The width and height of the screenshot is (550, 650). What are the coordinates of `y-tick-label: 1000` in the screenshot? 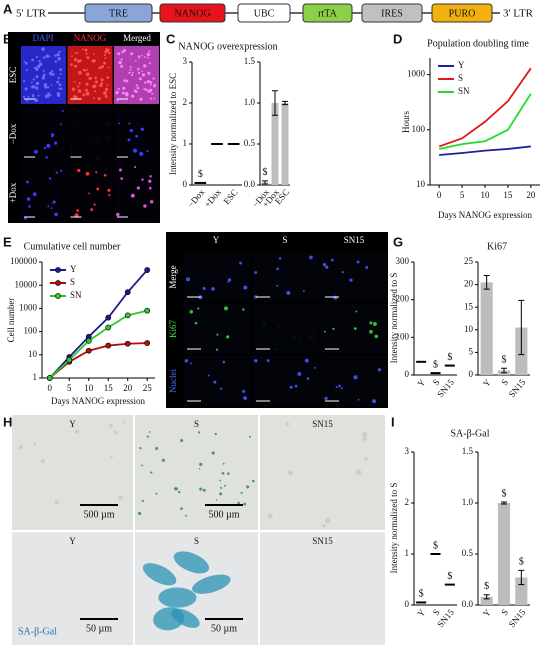 It's located at (416, 74).